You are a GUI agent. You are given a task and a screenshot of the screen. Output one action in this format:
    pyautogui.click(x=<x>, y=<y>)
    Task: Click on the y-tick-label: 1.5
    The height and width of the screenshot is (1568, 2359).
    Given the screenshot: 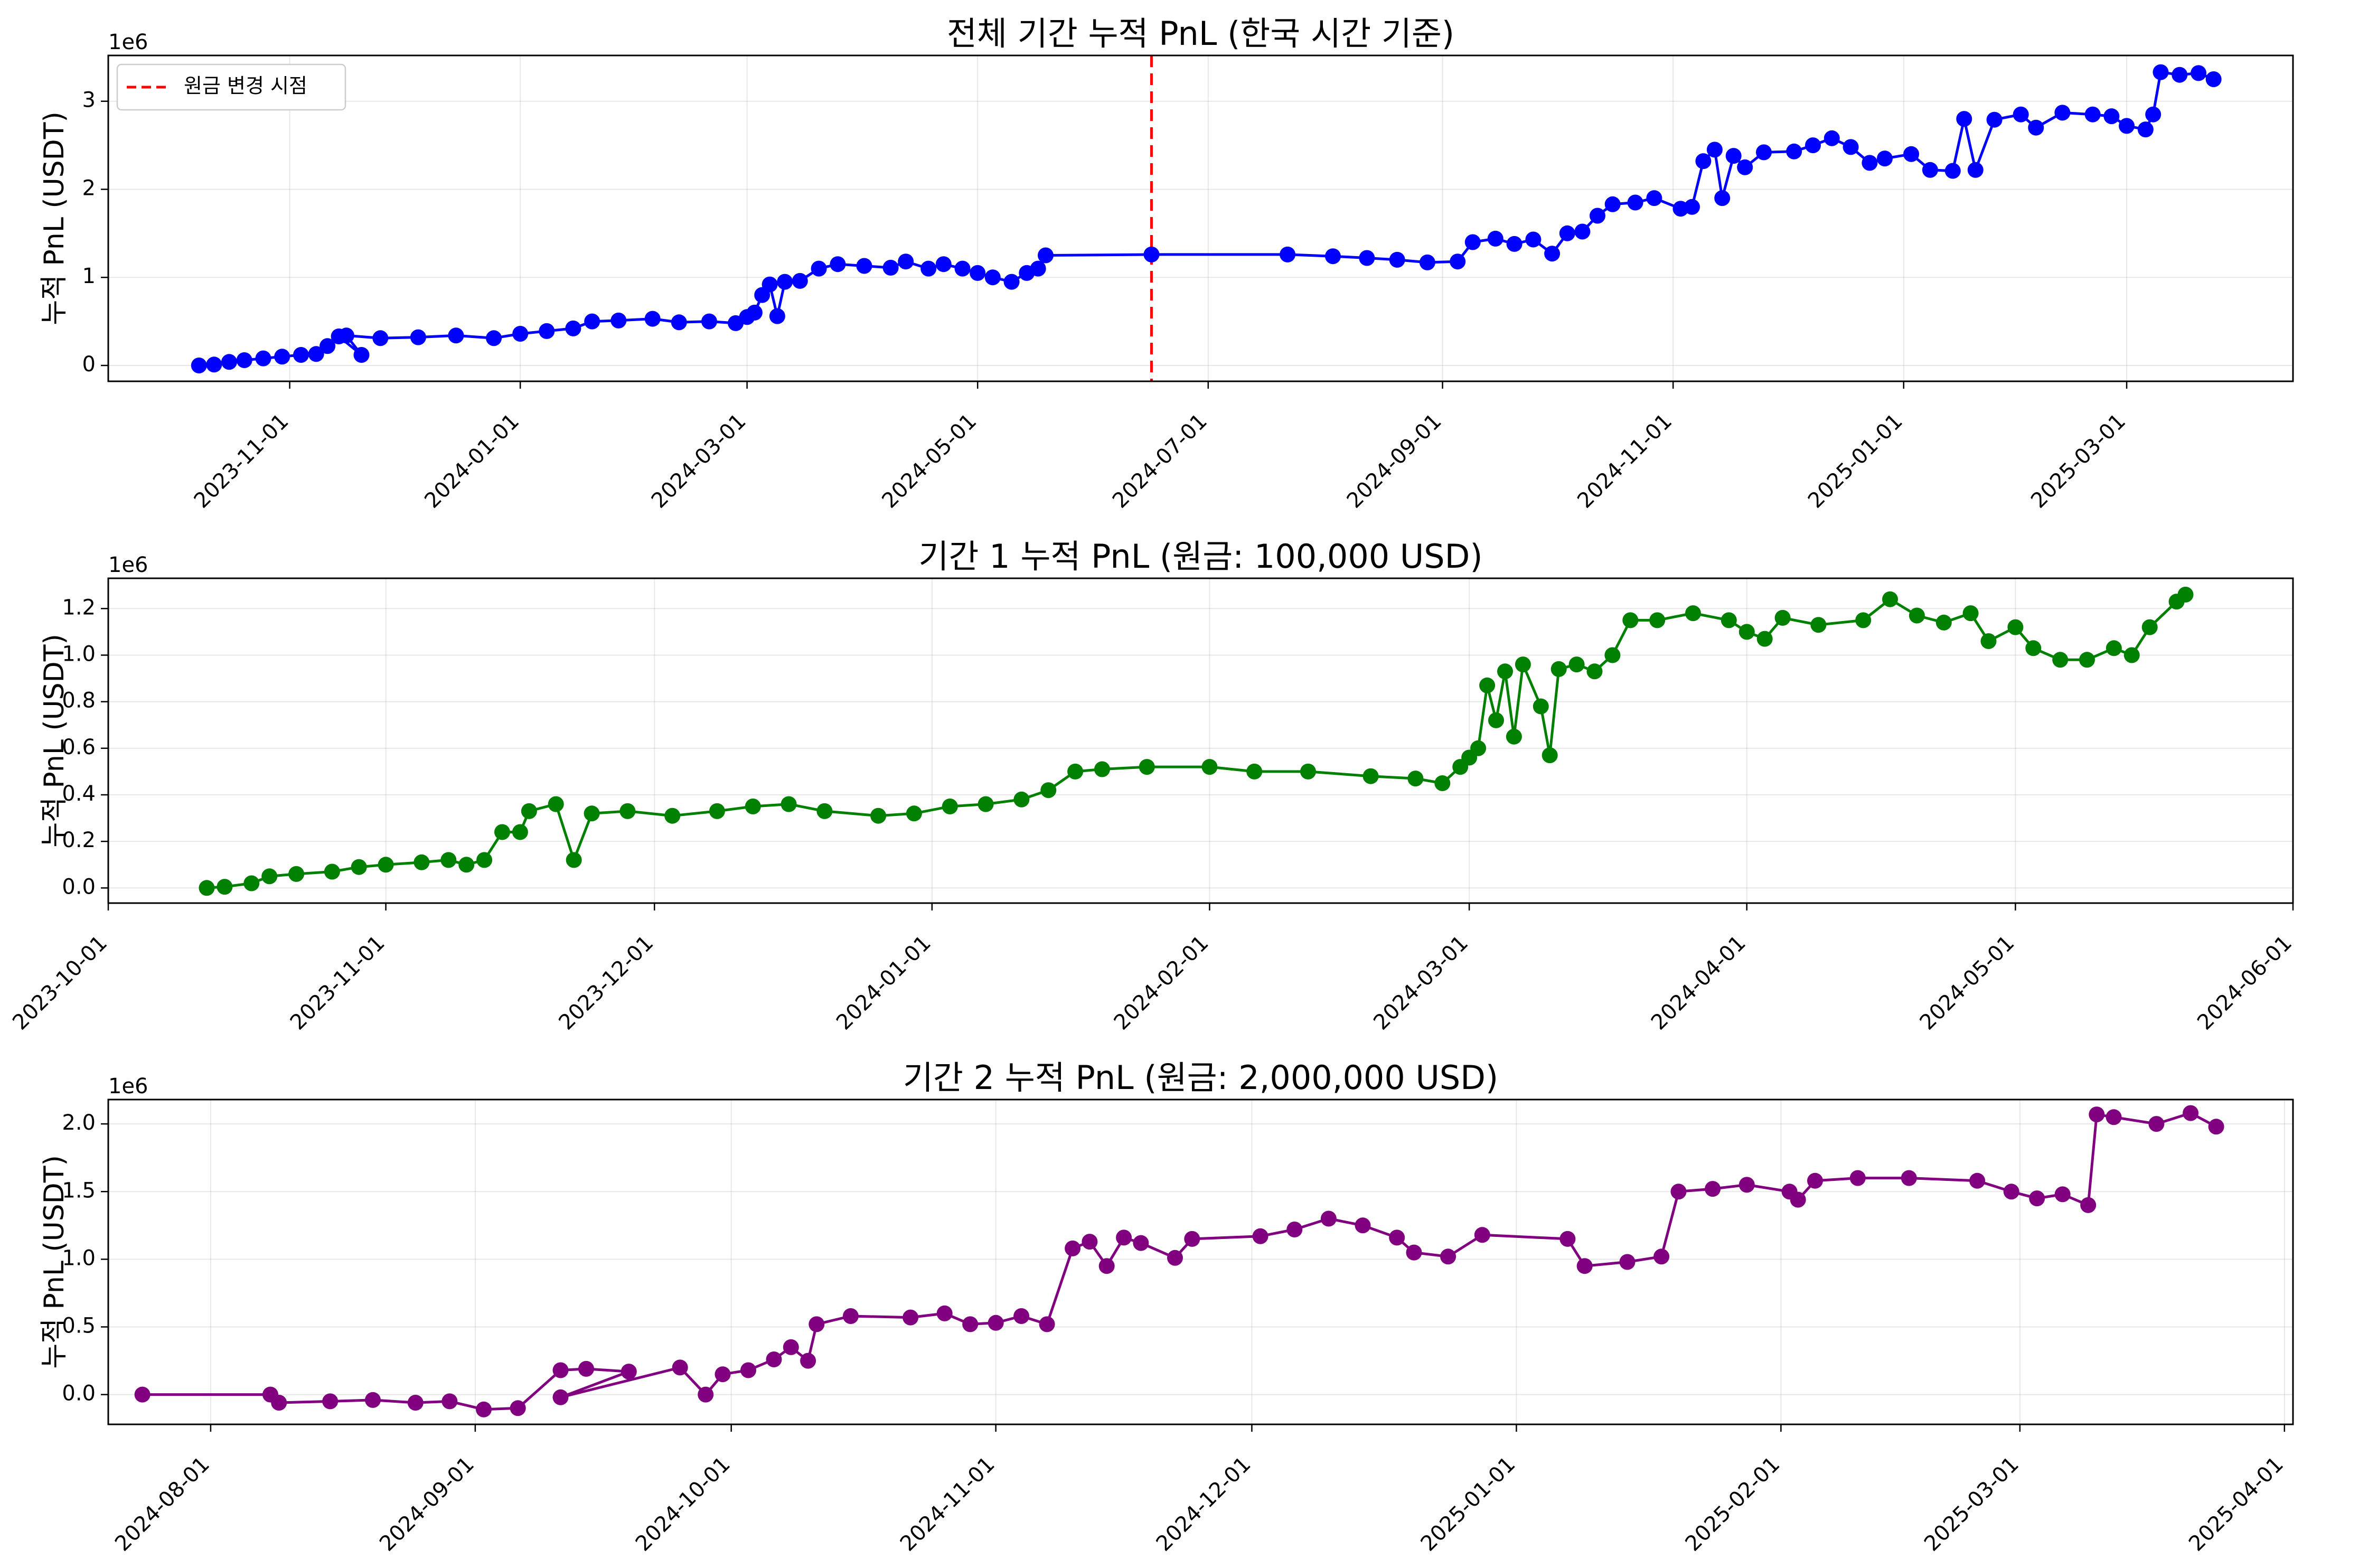 What is the action you would take?
    pyautogui.click(x=79, y=1190)
    